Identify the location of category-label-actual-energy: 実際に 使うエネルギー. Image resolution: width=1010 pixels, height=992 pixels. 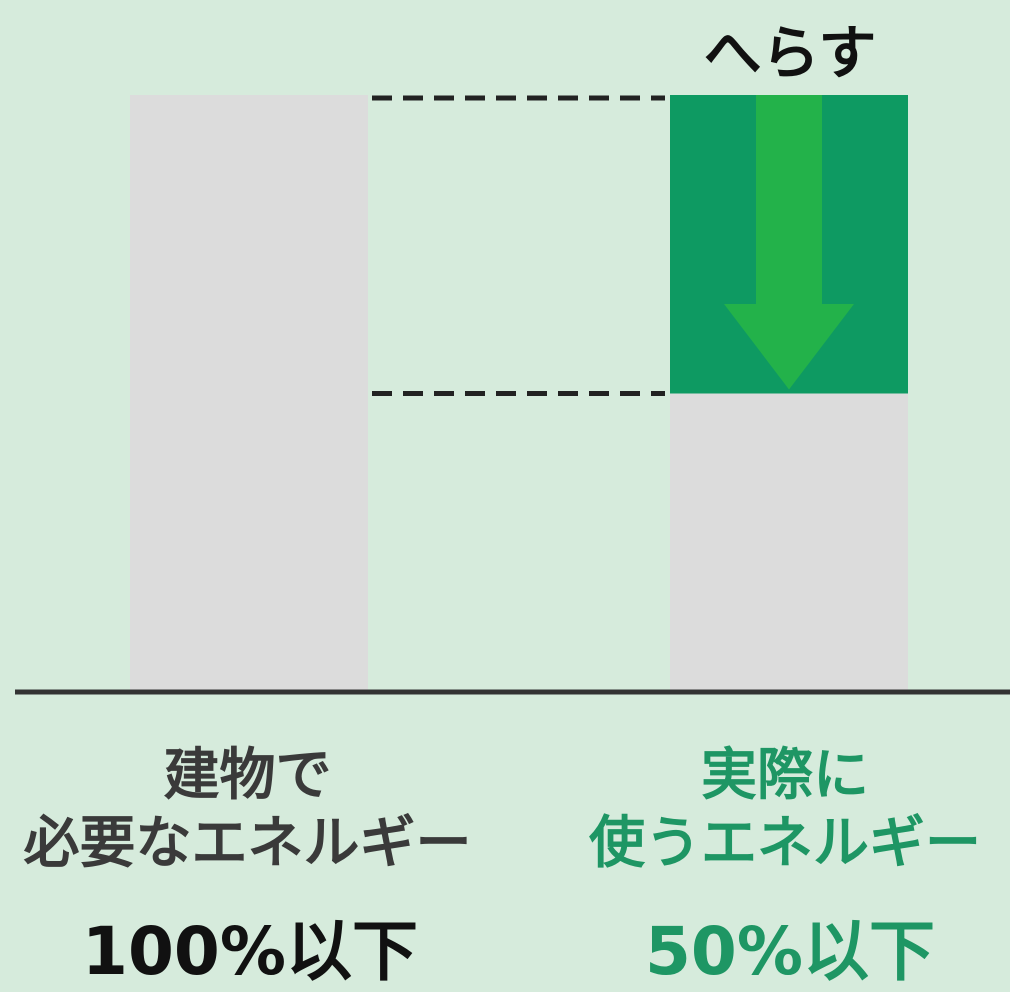
(777, 810).